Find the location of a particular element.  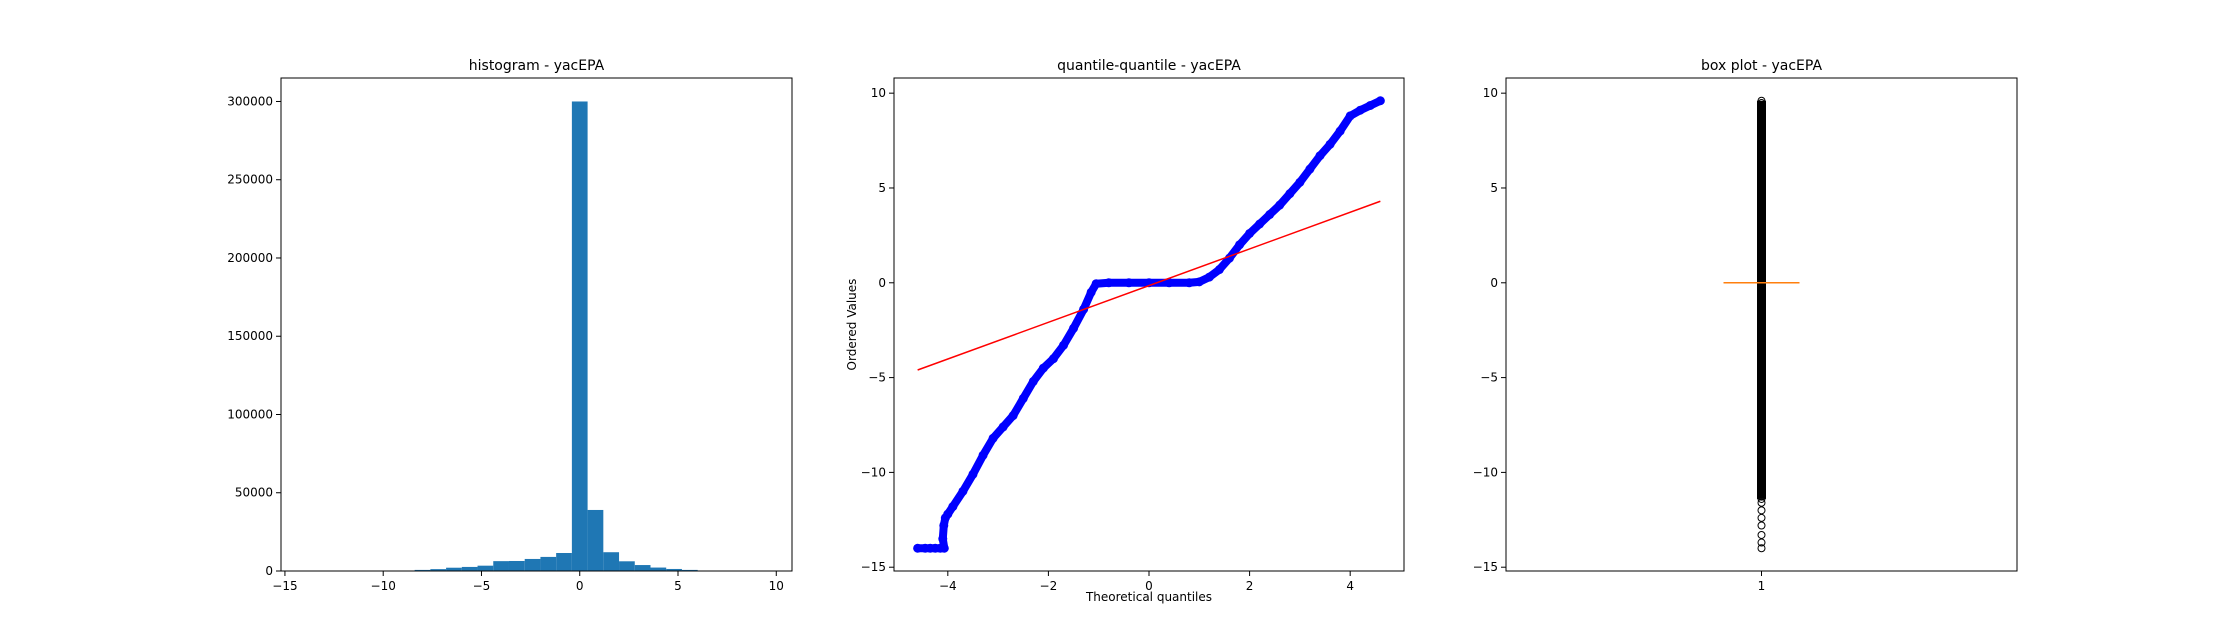

y-tick-label: −15 is located at coordinates (1485, 567).